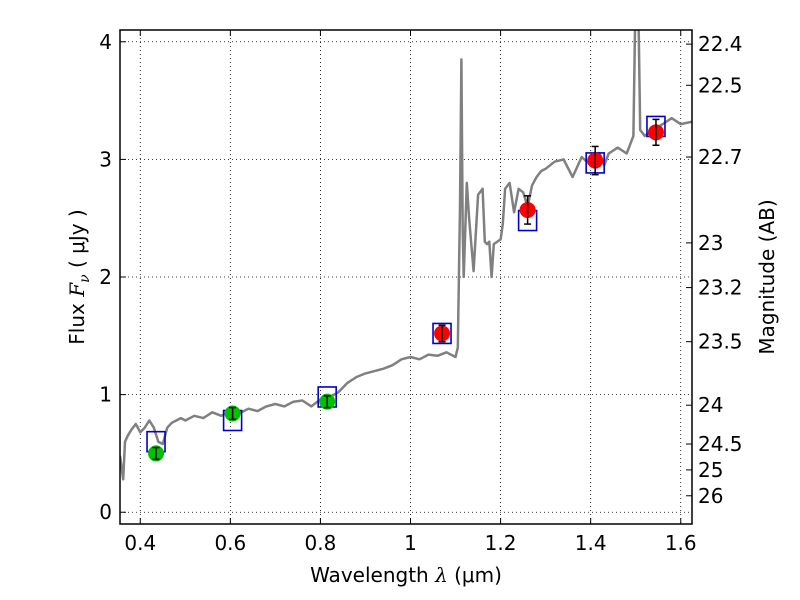 This screenshot has height=600, width=800. Describe the element at coordinates (105, 395) in the screenshot. I see `y-tick-label: 1` at that location.